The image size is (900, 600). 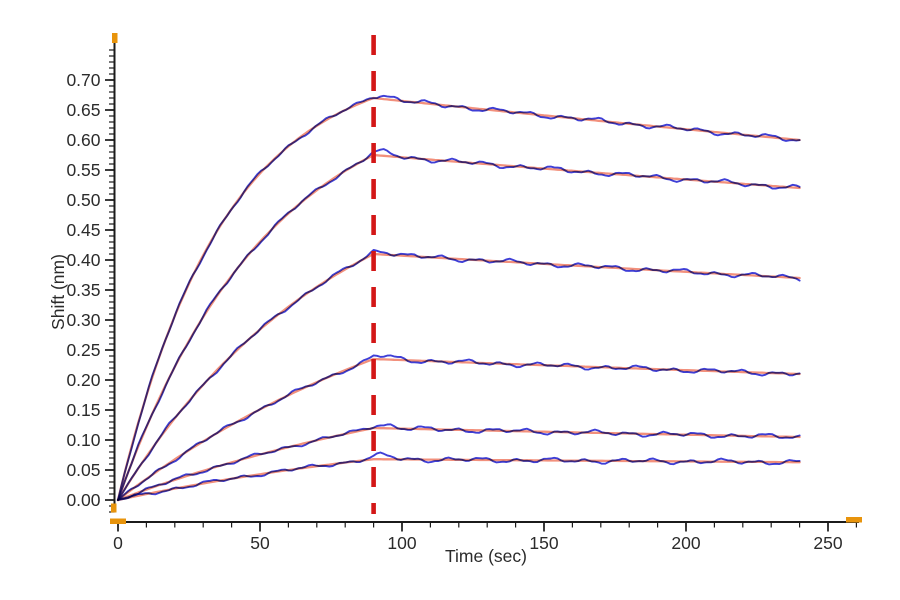 What do you see at coordinates (401, 543) in the screenshot?
I see `x-tick-label: 100` at bounding box center [401, 543].